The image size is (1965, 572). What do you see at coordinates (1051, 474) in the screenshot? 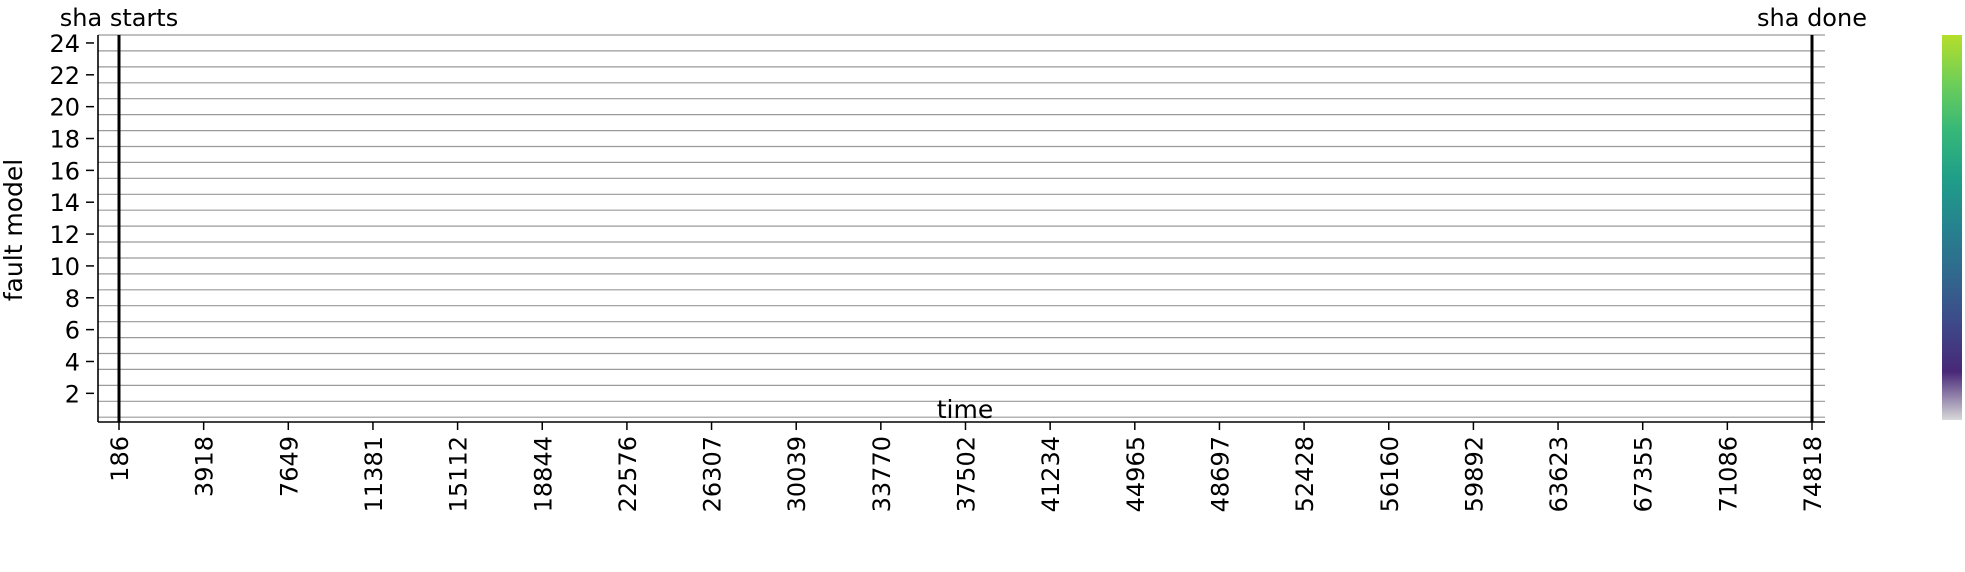
I see `x-tick-label: 41234` at bounding box center [1051, 474].